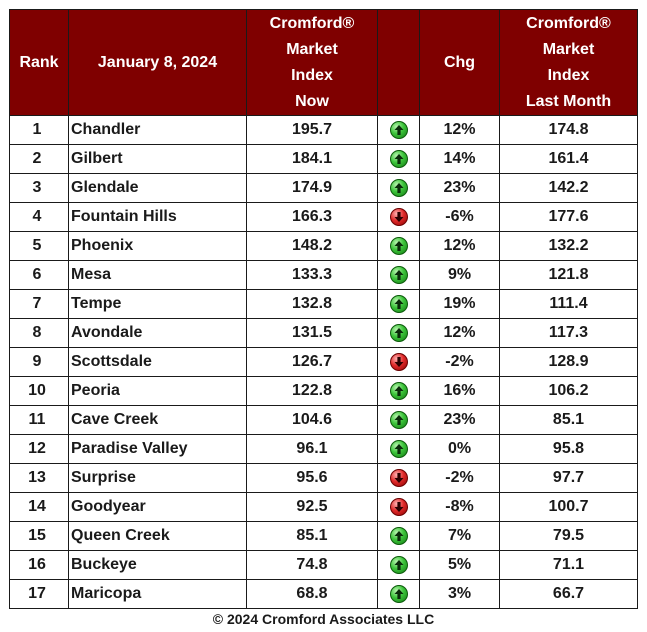  Describe the element at coordinates (312, 391) in the screenshot. I see `index-now-cell: 122.8` at that location.